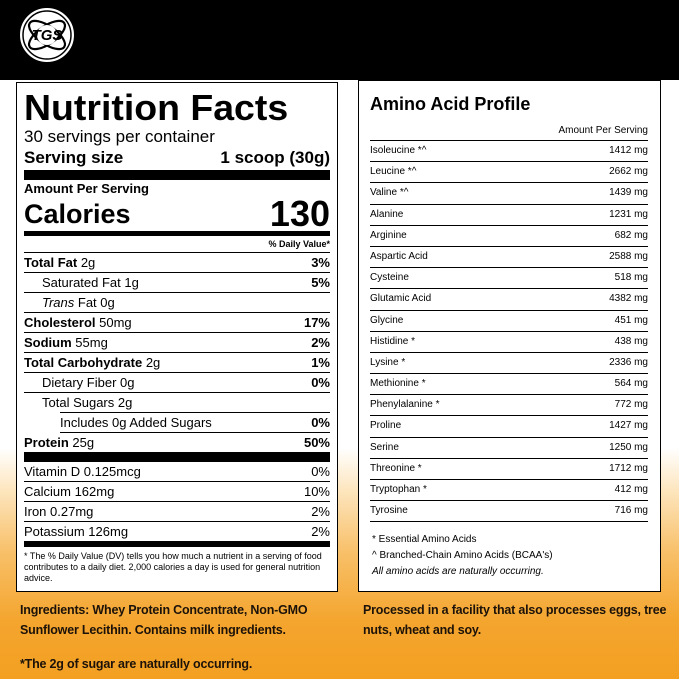  Describe the element at coordinates (119, 136) in the screenshot. I see `servings-per-container: 30 servings per container` at that location.